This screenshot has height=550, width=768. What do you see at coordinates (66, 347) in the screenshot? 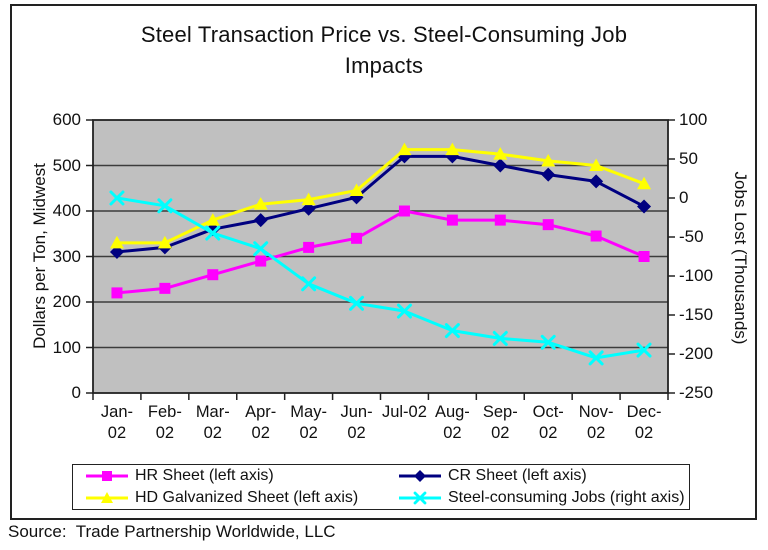
I see `left-tick-label: 100` at bounding box center [66, 347].